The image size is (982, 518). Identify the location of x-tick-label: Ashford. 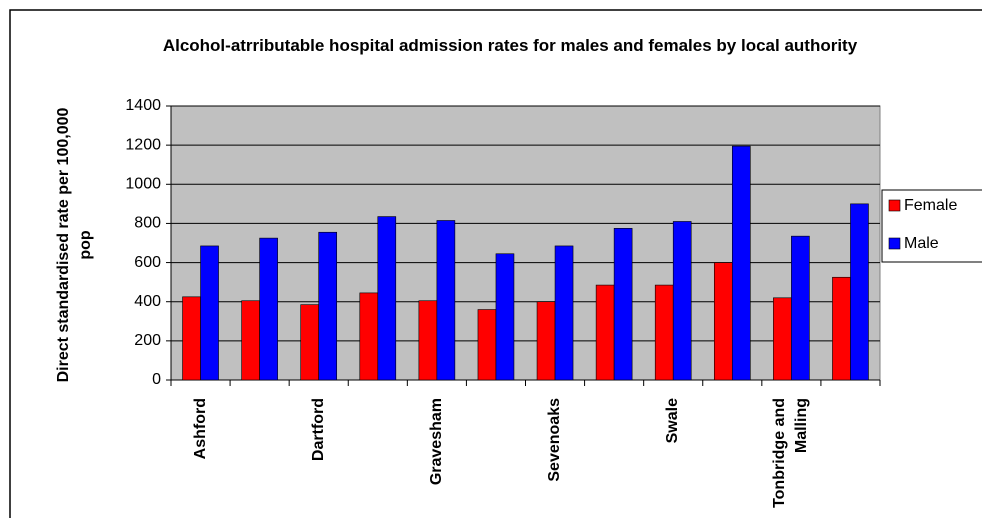
(200, 429).